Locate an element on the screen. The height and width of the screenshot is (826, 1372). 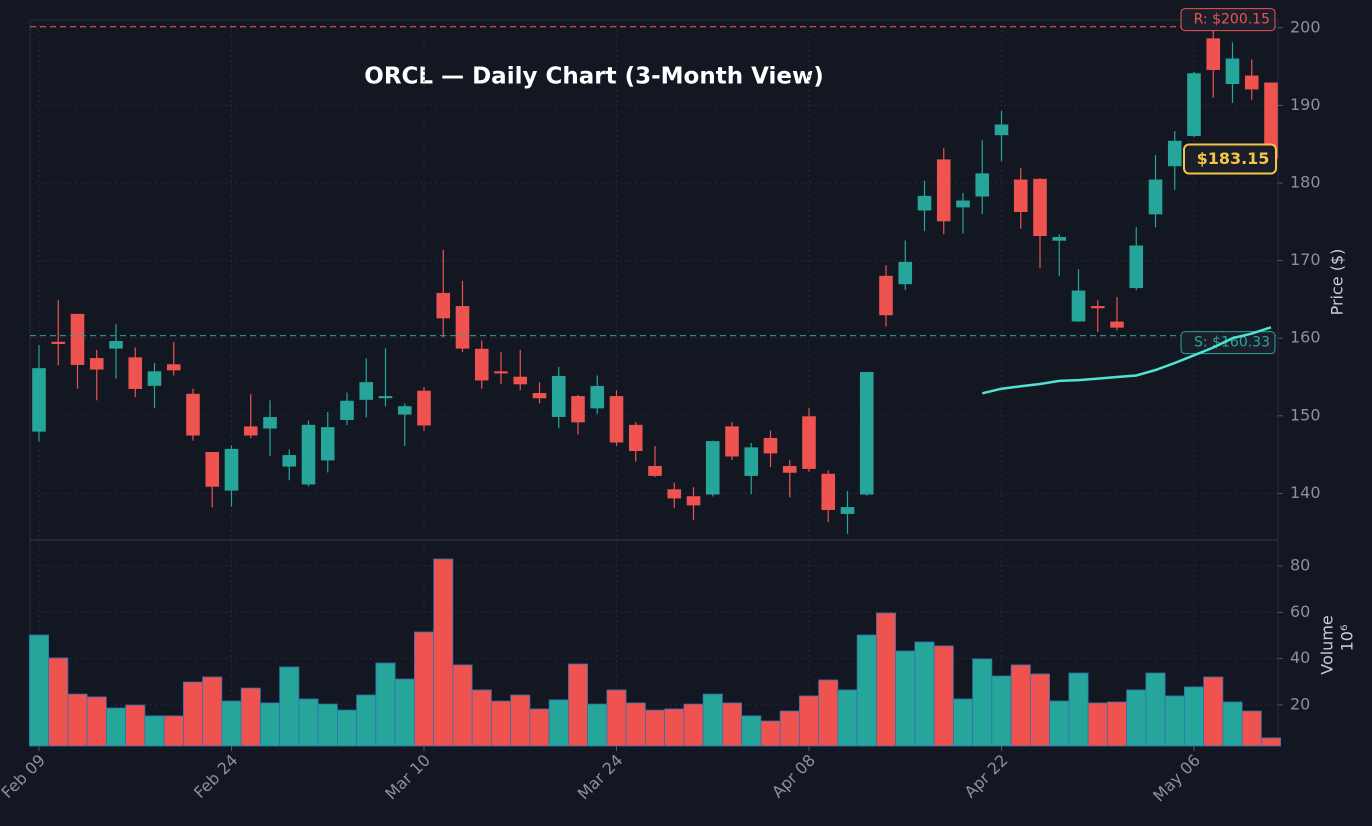
x-tick-label: May 06 is located at coordinates (1176, 778).